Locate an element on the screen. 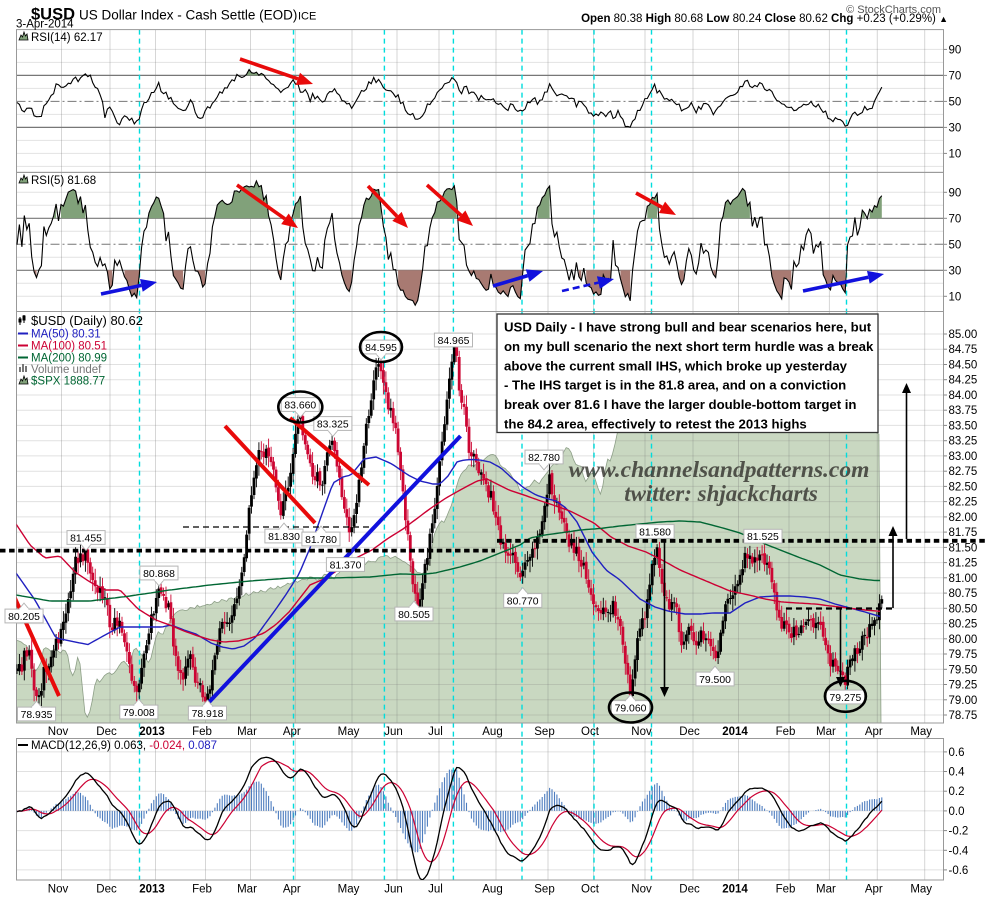  svg-text: 83.00 is located at coordinates (963, 457).